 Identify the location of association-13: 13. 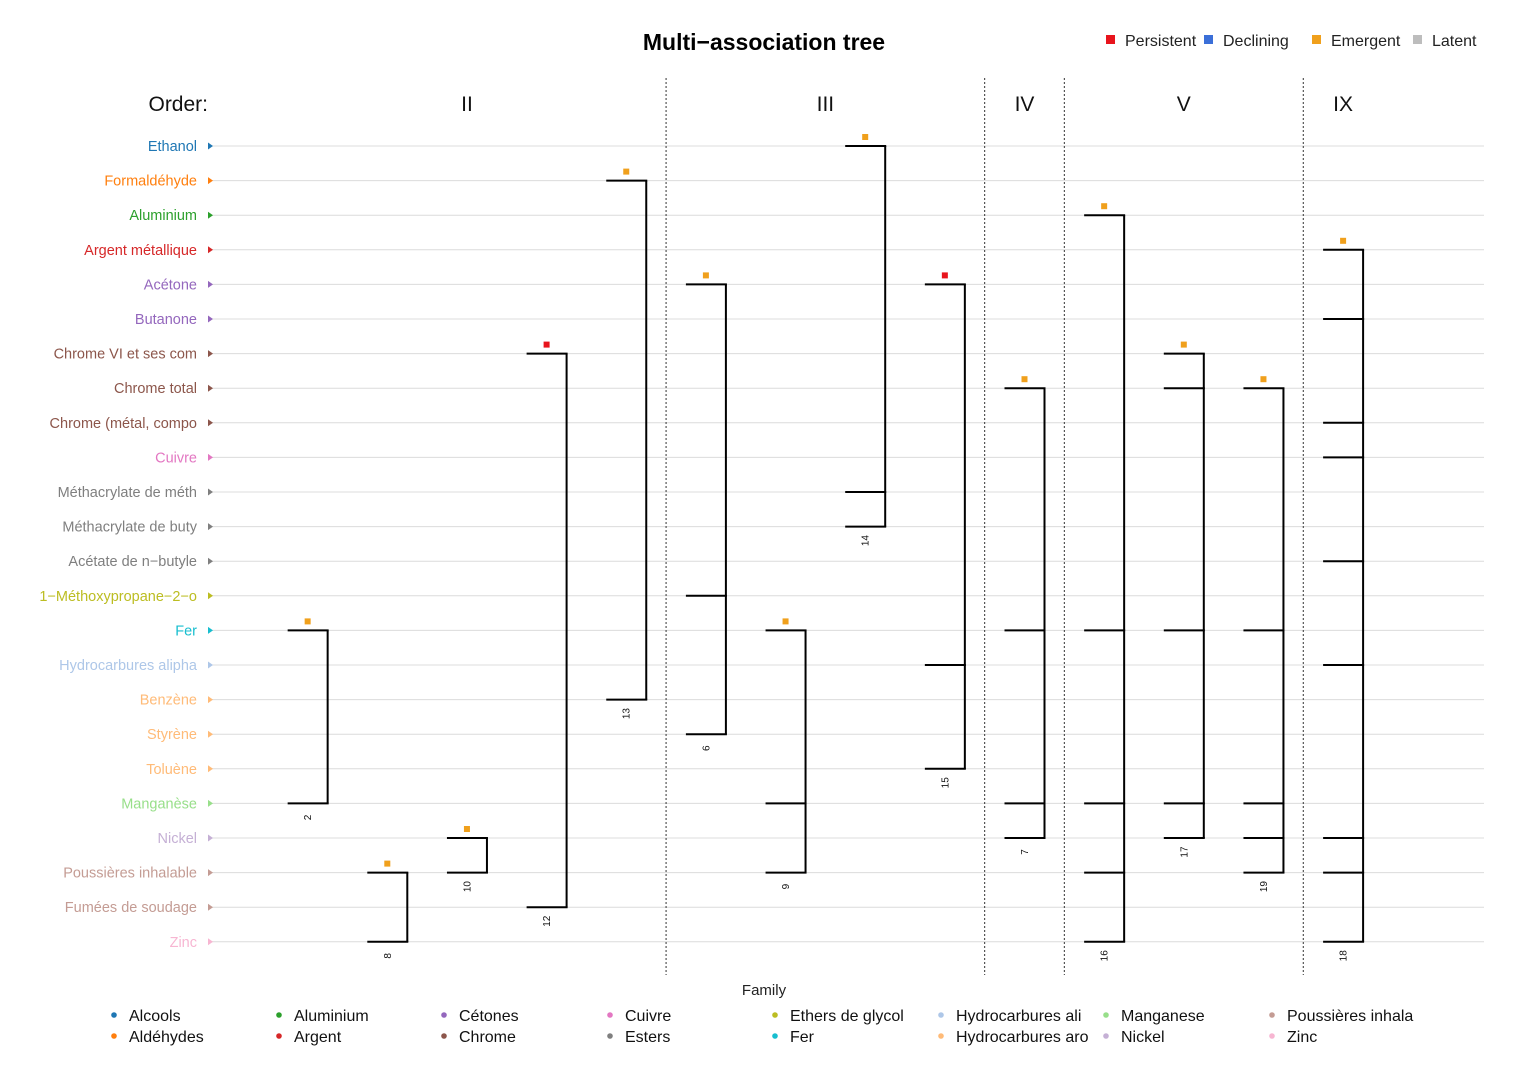
(627, 444).